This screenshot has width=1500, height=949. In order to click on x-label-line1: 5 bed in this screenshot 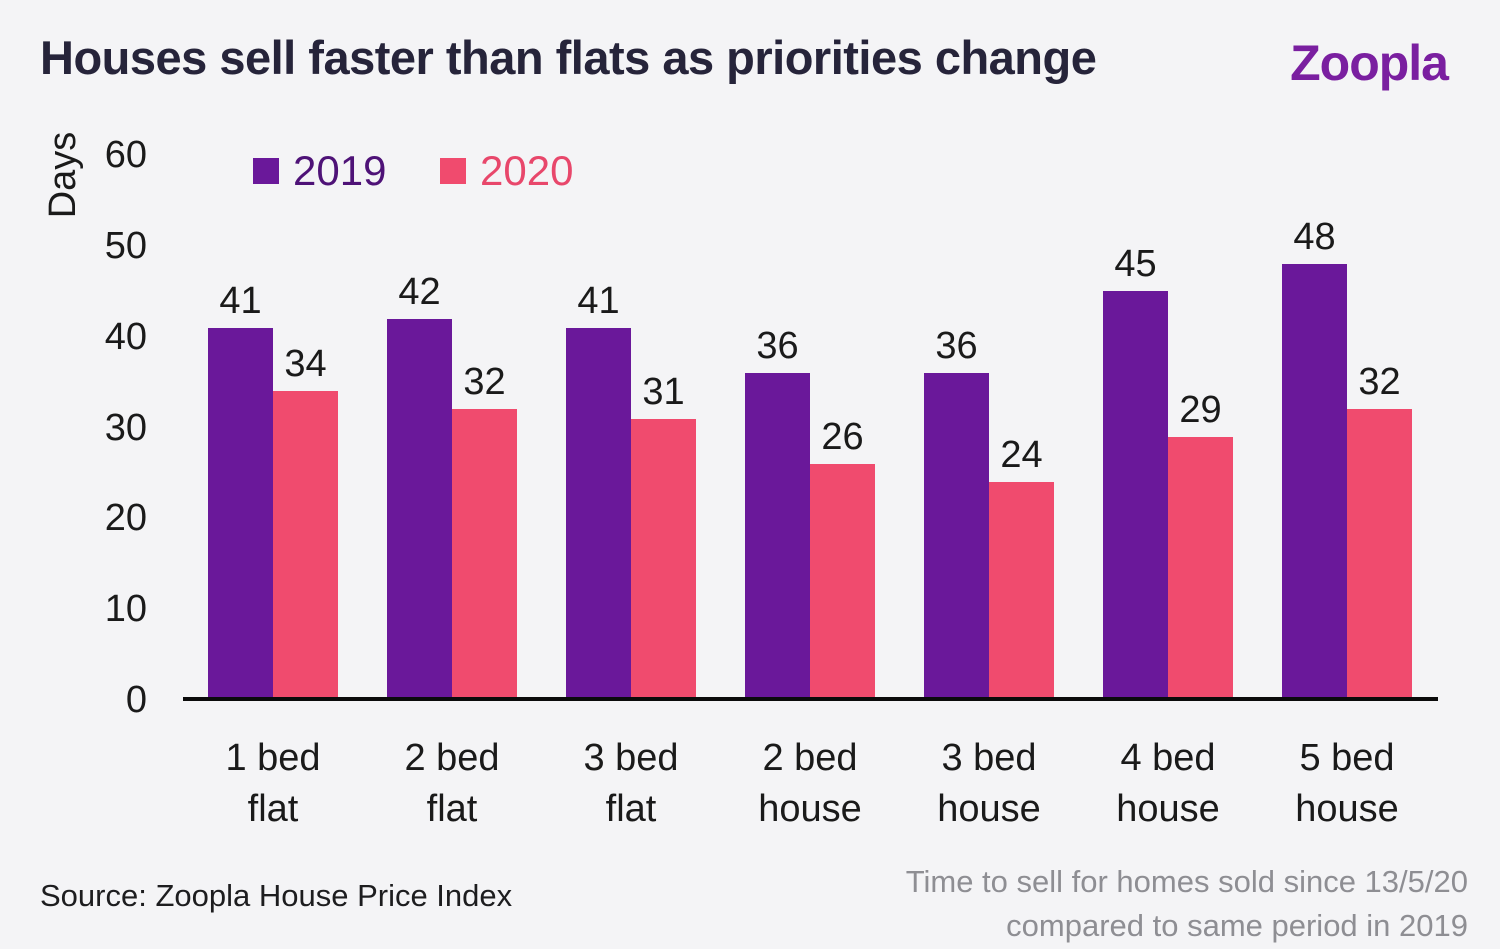, I will do `click(1347, 758)`.